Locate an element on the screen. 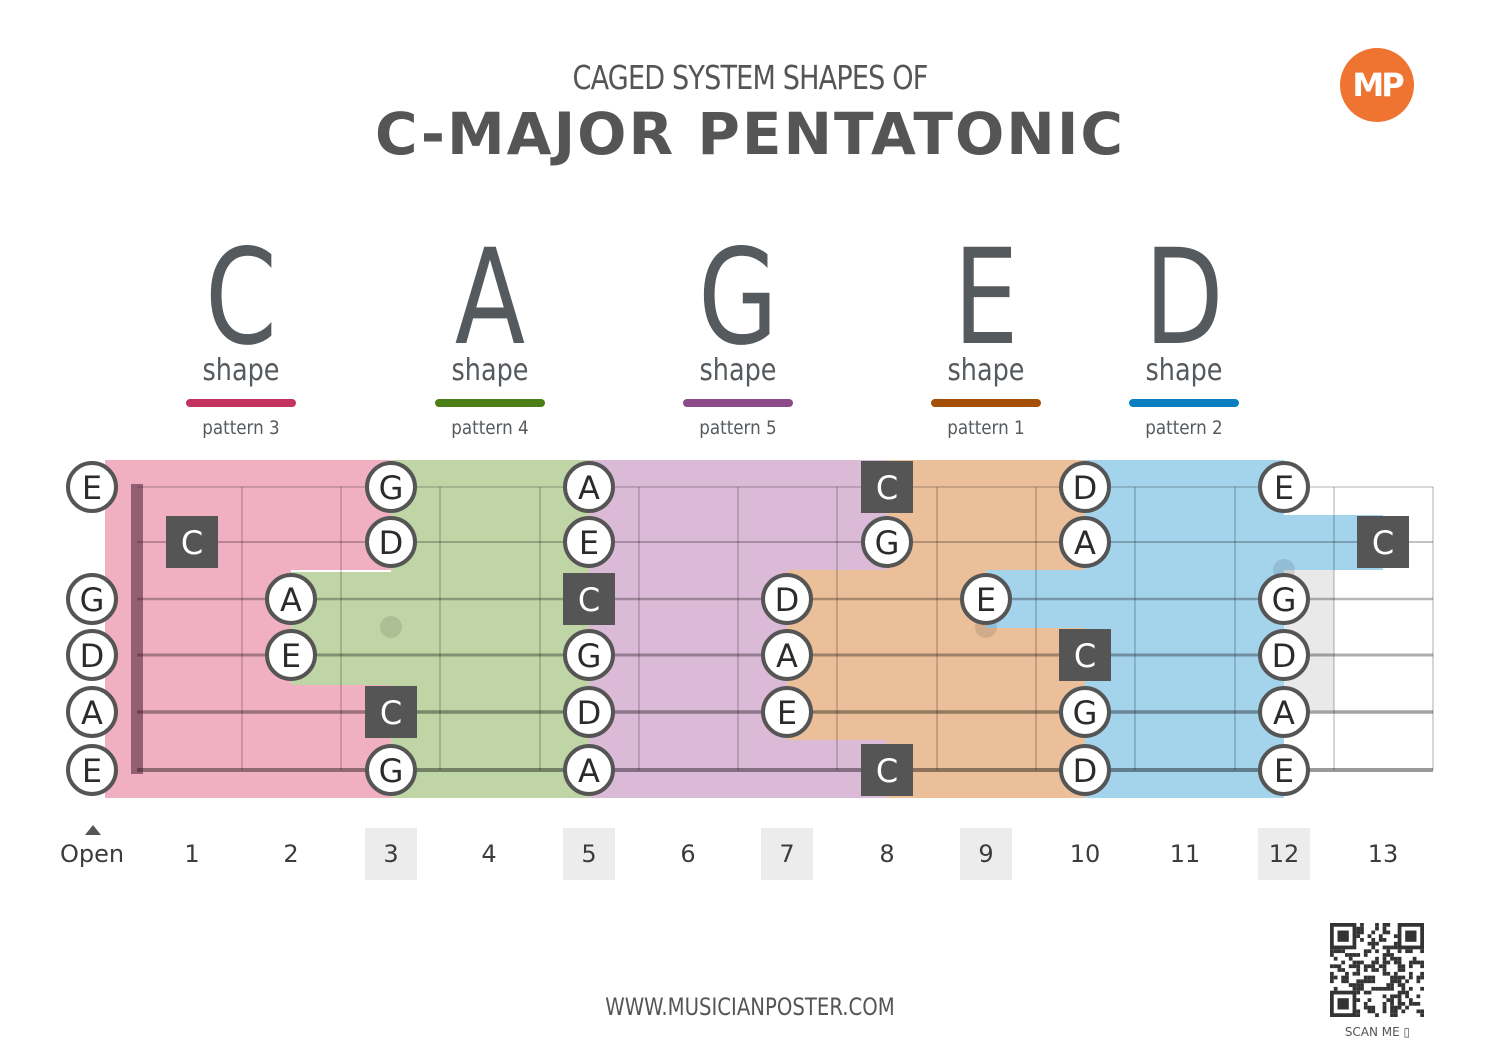 The height and width of the screenshot is (1061, 1500). shape-header-a: A shape pattern 4 is located at coordinates (490, 330).